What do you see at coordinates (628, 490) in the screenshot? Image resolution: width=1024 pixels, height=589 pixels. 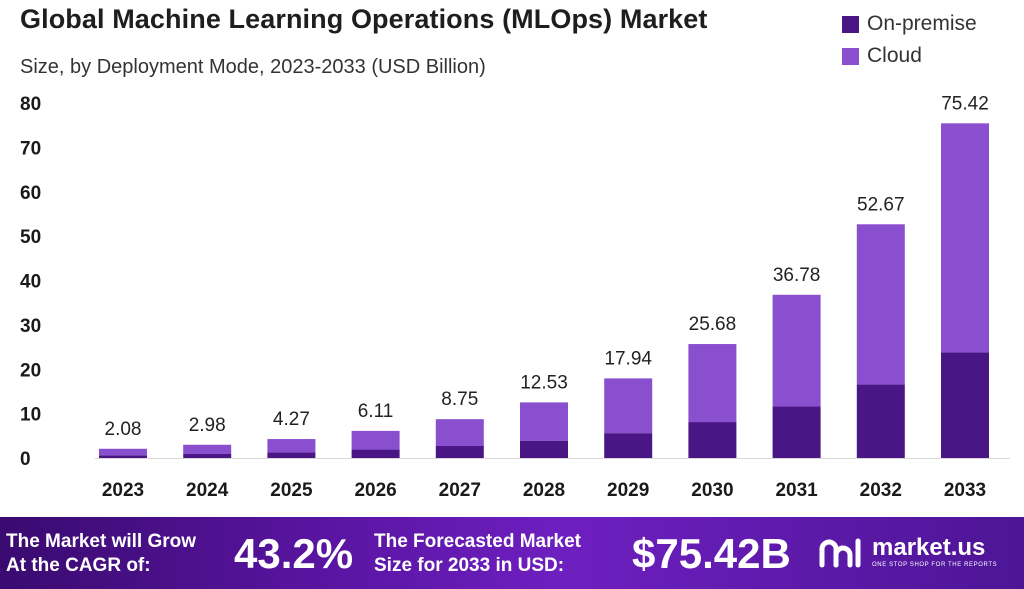 I see `x-tick-label-2029: 2029` at bounding box center [628, 490].